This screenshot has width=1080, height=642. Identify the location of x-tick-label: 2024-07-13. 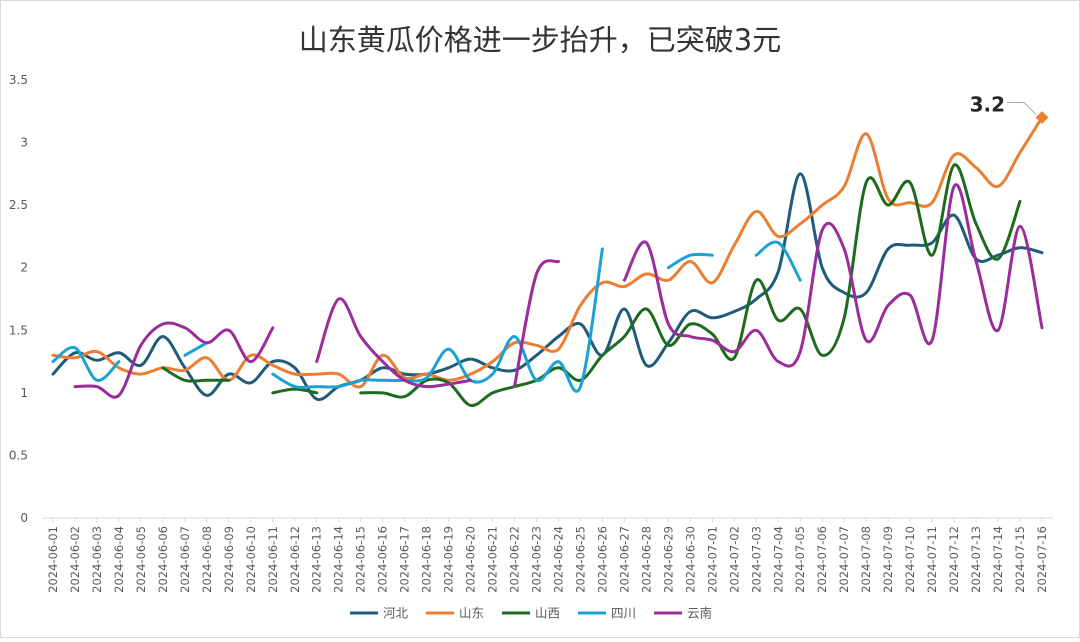
(976, 559).